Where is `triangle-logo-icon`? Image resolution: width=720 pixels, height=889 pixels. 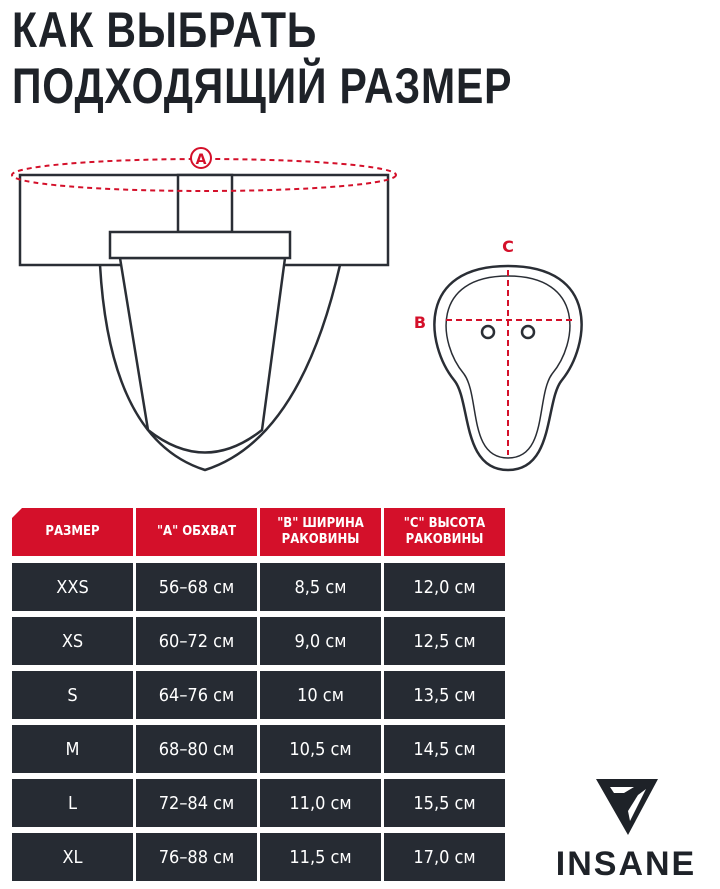 triangle-logo-icon is located at coordinates (627, 807).